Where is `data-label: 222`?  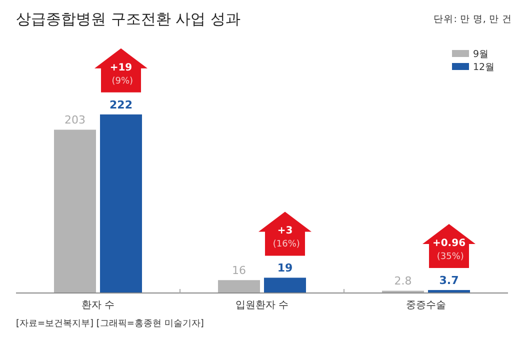
data-label: 222 is located at coordinates (121, 105).